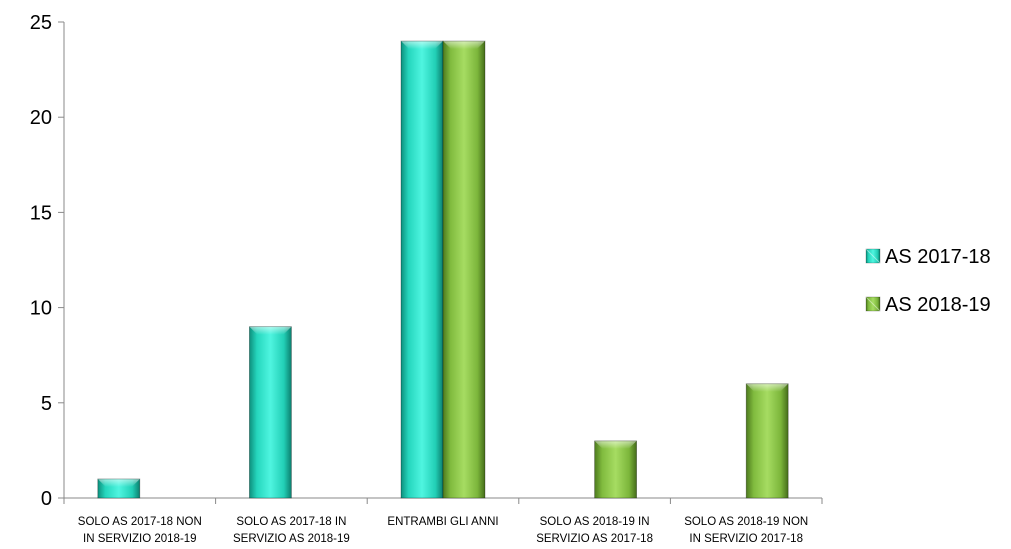 This screenshot has width=1011, height=549. What do you see at coordinates (140, 530) in the screenshot?
I see `x-tick-label: SOLO AS 2017-18 NON IN SERVIZIO 2018-19` at bounding box center [140, 530].